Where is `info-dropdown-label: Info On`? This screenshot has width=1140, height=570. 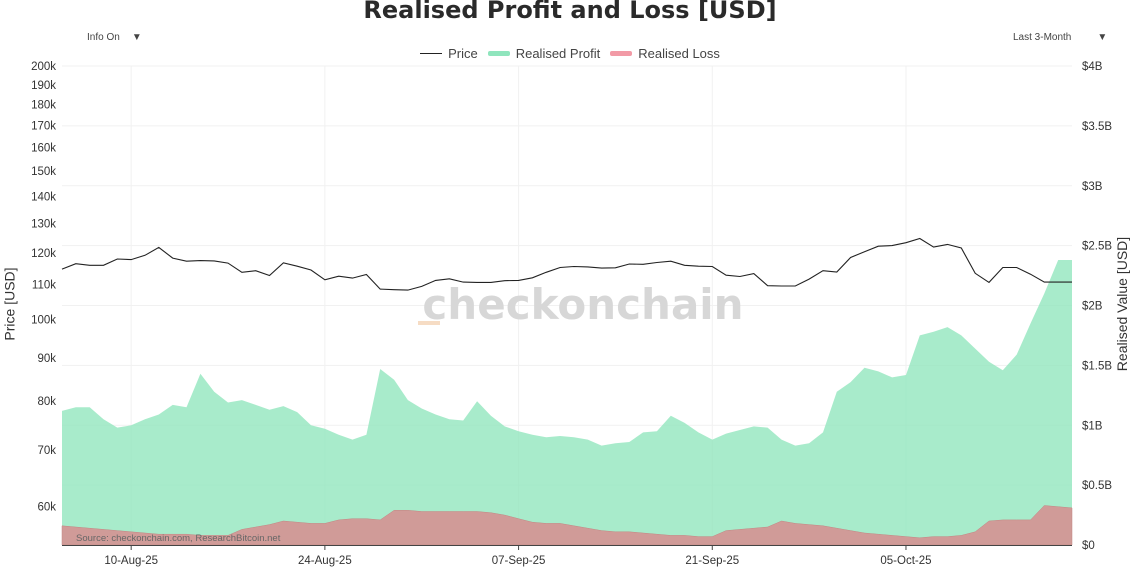
info-dropdown-label: Info On is located at coordinates (103, 37).